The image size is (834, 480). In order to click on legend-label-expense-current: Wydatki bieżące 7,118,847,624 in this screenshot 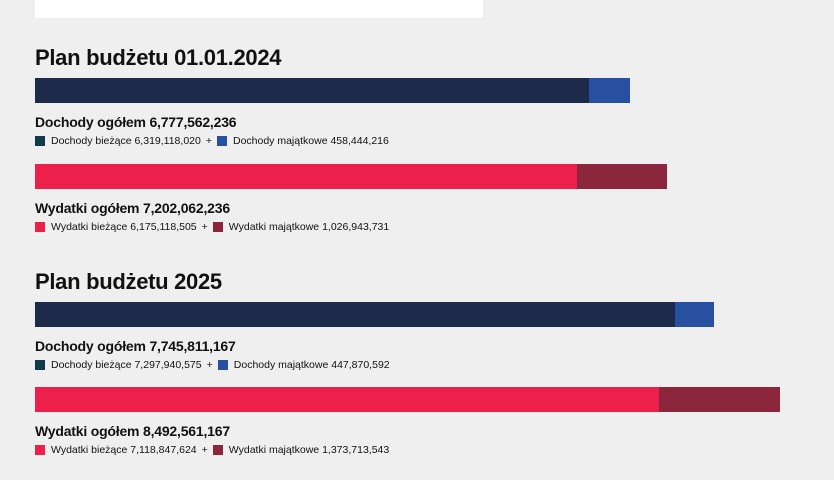, I will do `click(124, 450)`.